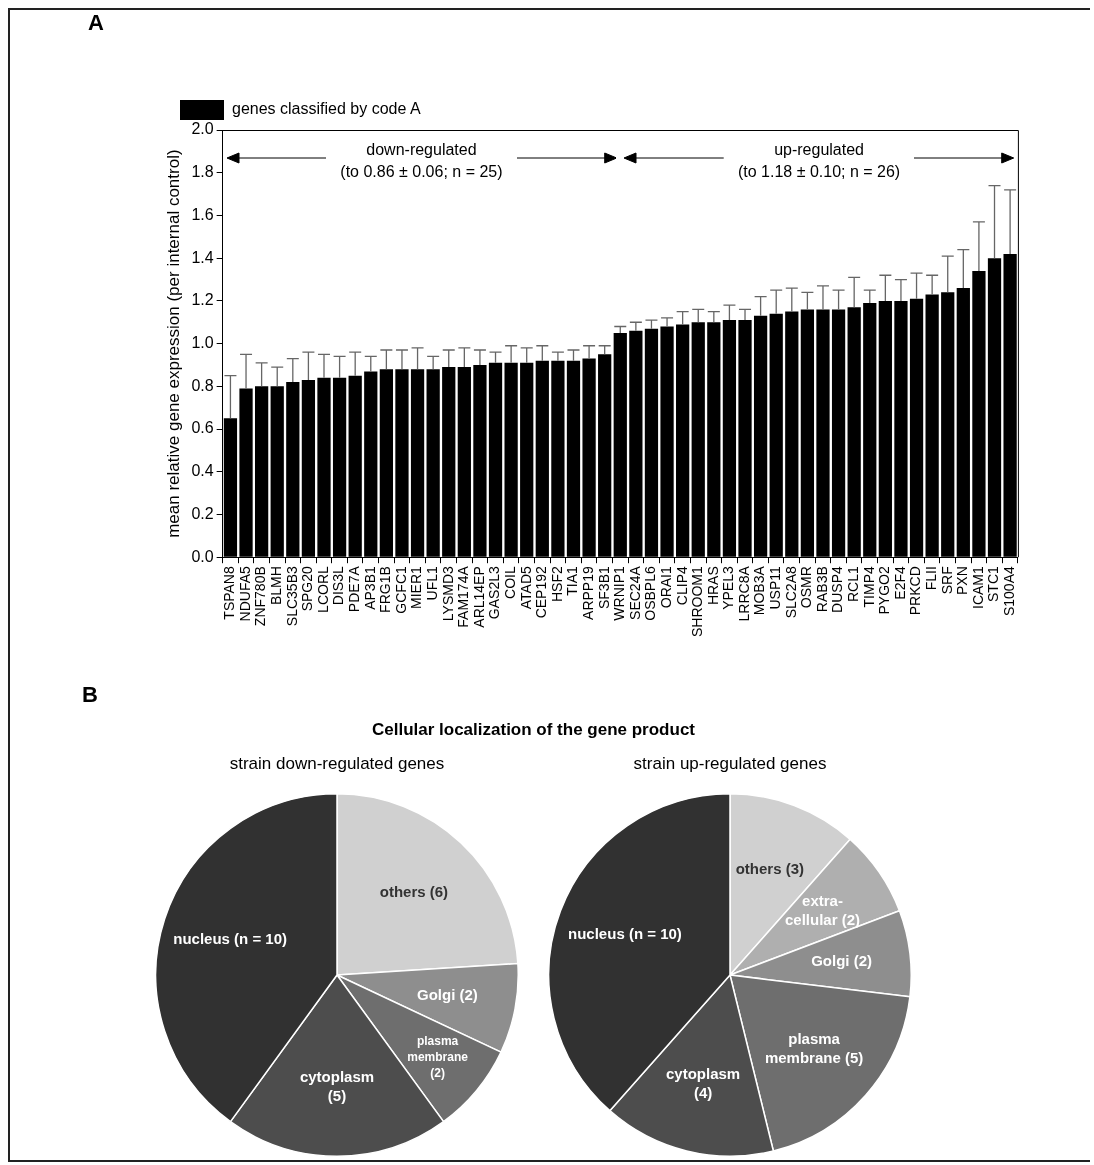 The image size is (1094, 1165). What do you see at coordinates (202, 556) in the screenshot?
I see `y-tick-label: 0.0` at bounding box center [202, 556].